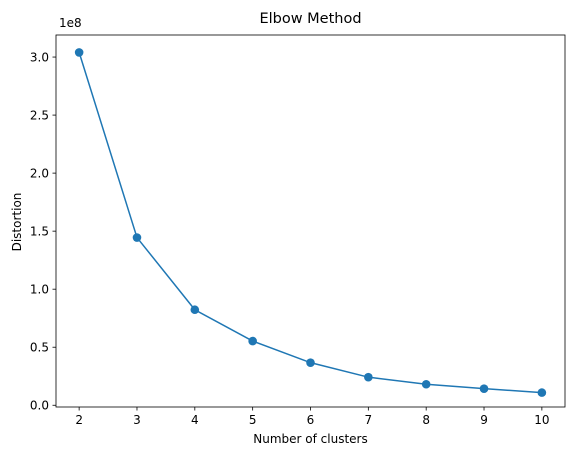 Image resolution: width=567 pixels, height=459 pixels. I want to click on x-axis-label: Number of clusters, so click(310, 439).